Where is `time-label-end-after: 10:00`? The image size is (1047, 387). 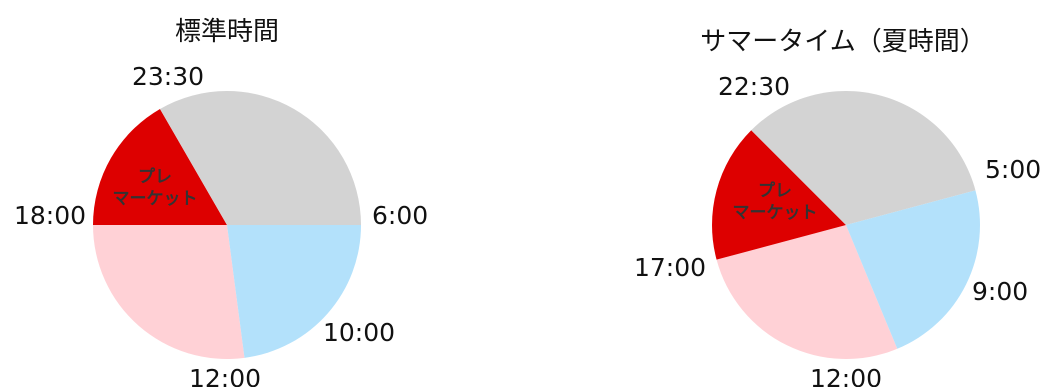
time-label-end-after: 10:00 is located at coordinates (359, 332).